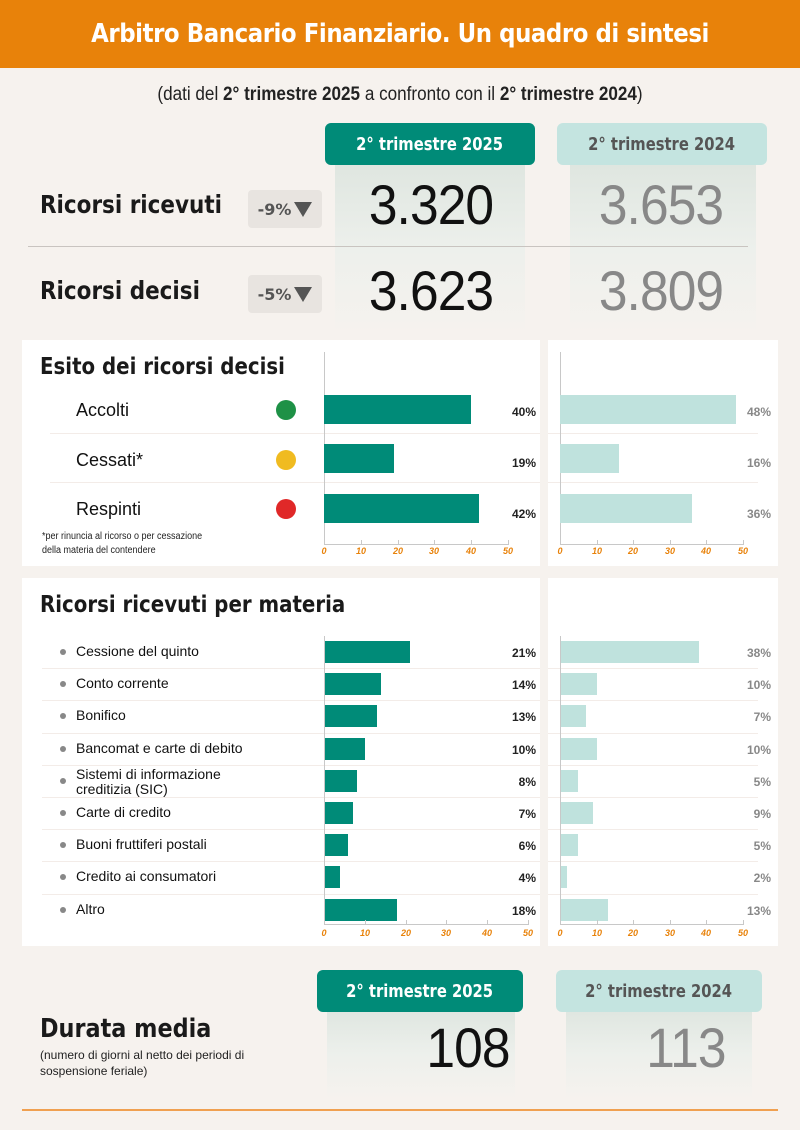  Describe the element at coordinates (527, 781) in the screenshot. I see `pct-current: 8%` at that location.